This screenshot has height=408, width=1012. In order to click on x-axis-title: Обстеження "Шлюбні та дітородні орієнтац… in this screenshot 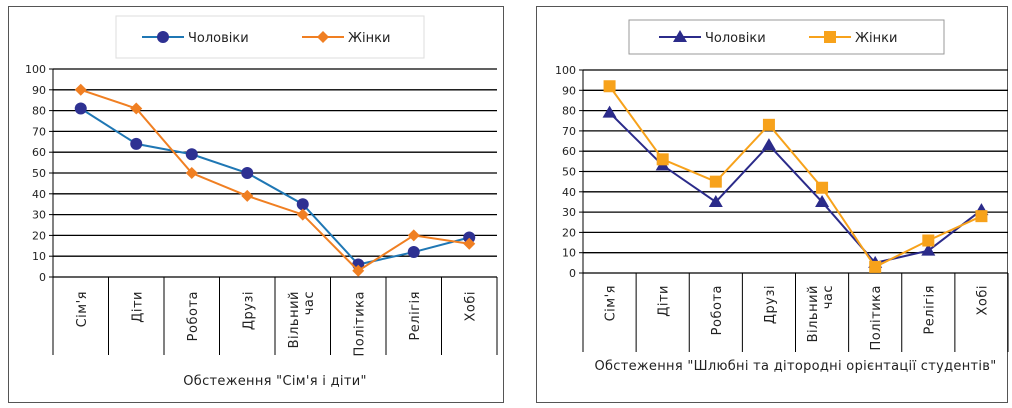, I will do `click(795, 366)`.